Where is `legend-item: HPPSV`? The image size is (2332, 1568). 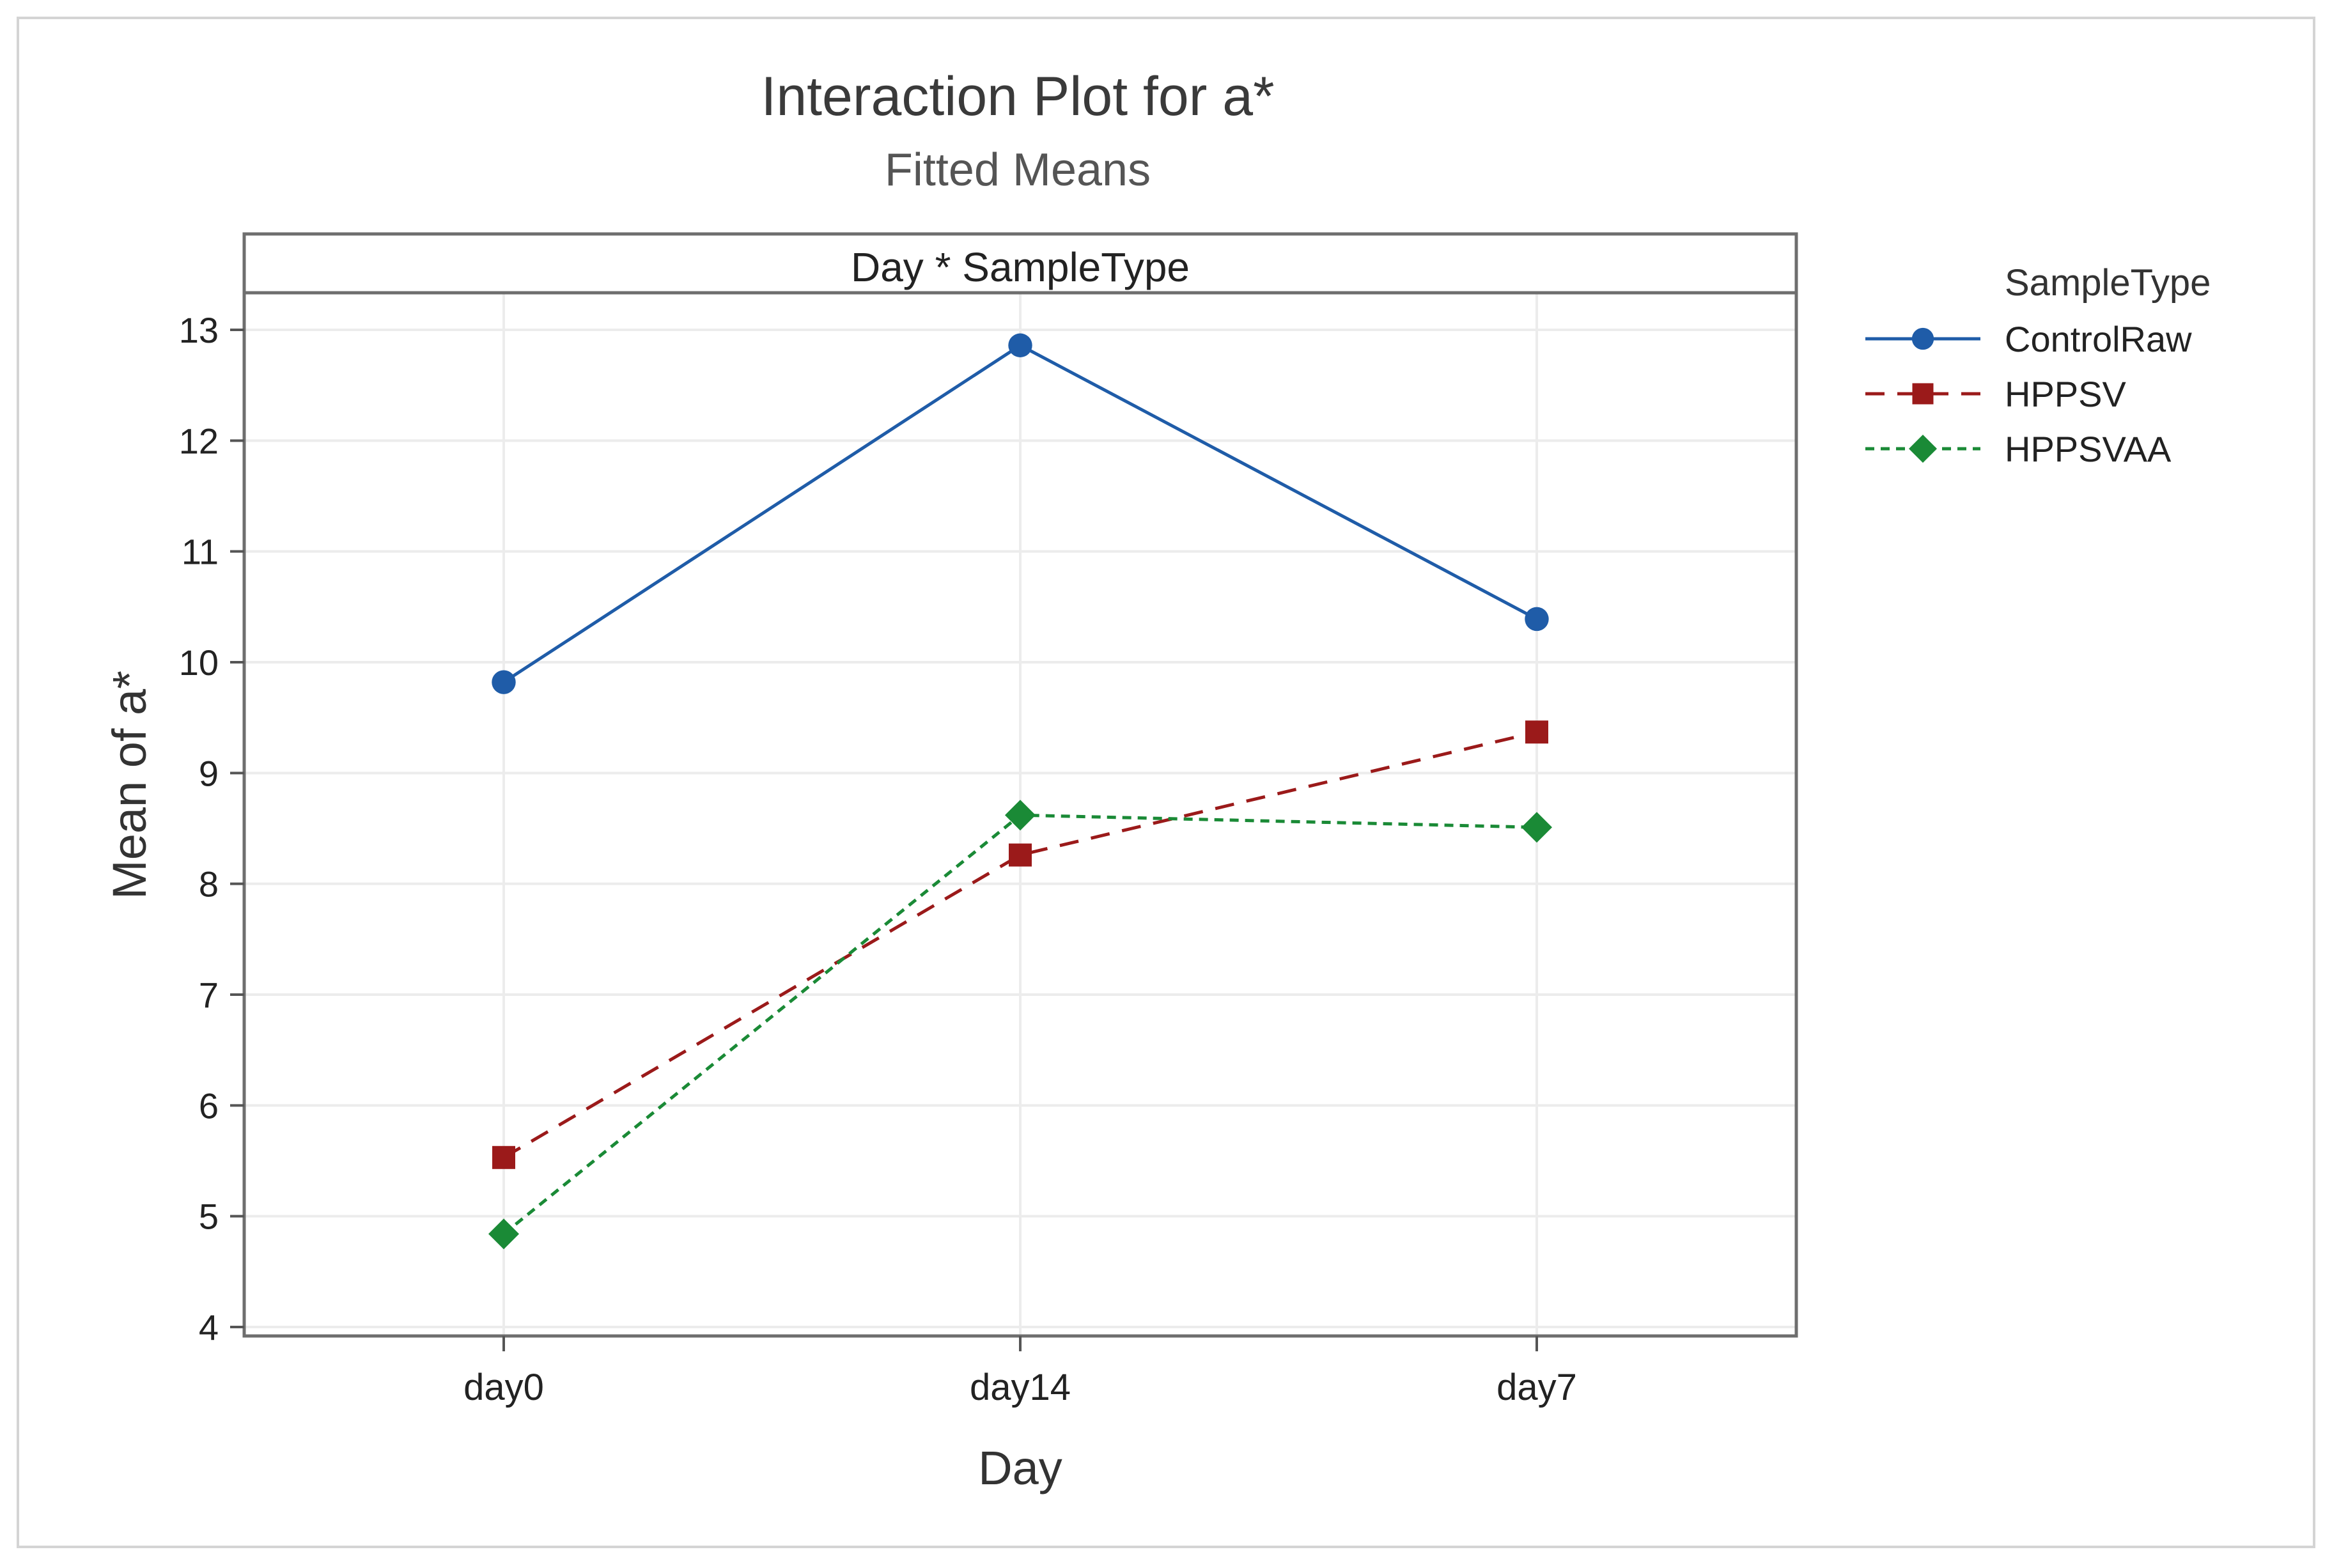
legend-item: HPPSV is located at coordinates (1995, 394).